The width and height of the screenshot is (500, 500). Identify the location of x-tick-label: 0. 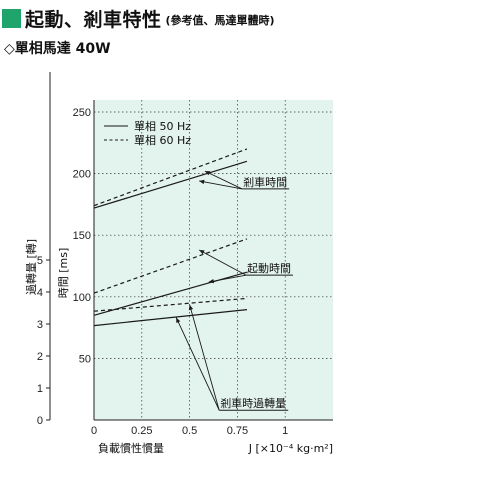
(94, 431).